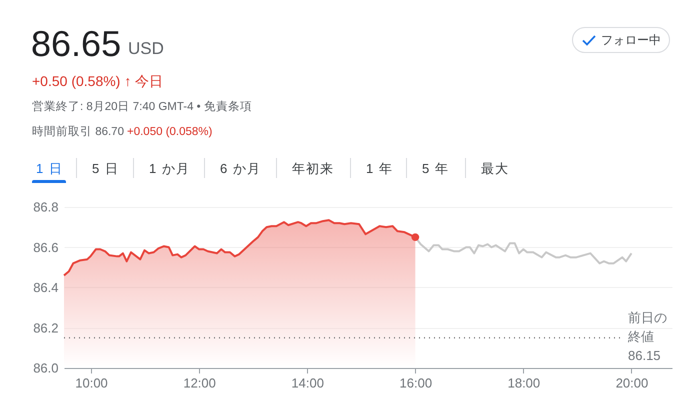 The width and height of the screenshot is (681, 397). Describe the element at coordinates (169, 168) in the screenshot. I see `text: 1 か月` at that location.